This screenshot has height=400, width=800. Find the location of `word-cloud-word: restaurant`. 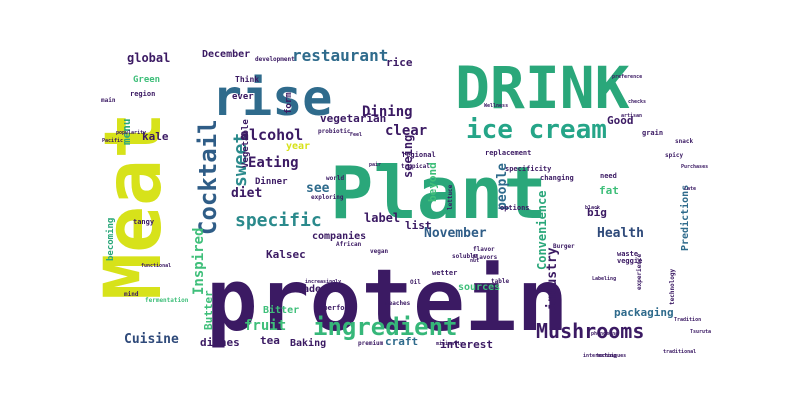

word-cloud-word: restaurant is located at coordinates (340, 55).